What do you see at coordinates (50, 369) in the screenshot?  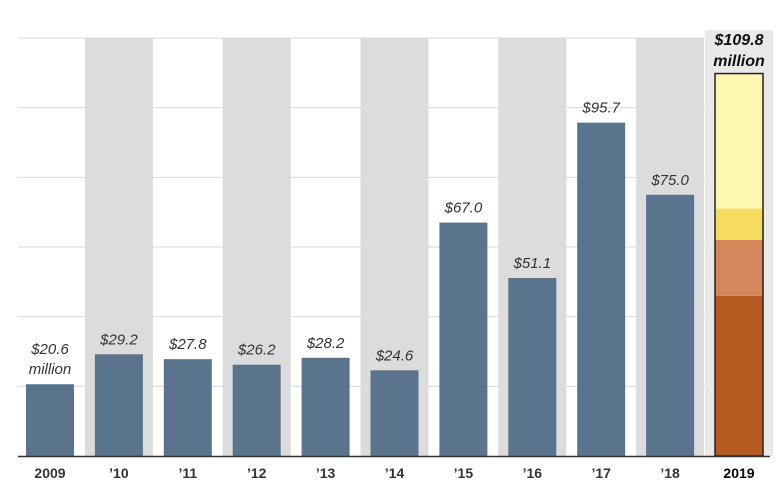 I see `unit-label-first: million` at bounding box center [50, 369].